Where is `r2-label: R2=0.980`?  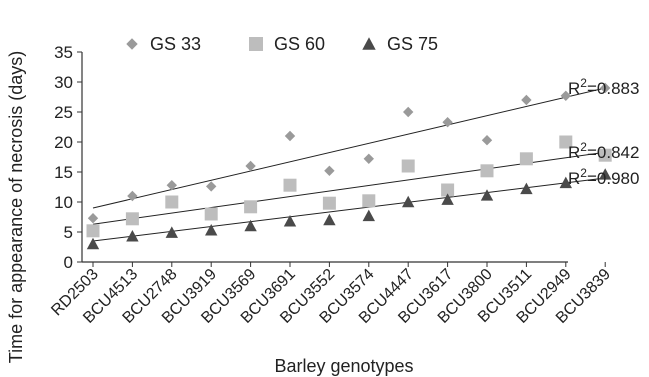 r2-label: R2=0.980 is located at coordinates (603, 177).